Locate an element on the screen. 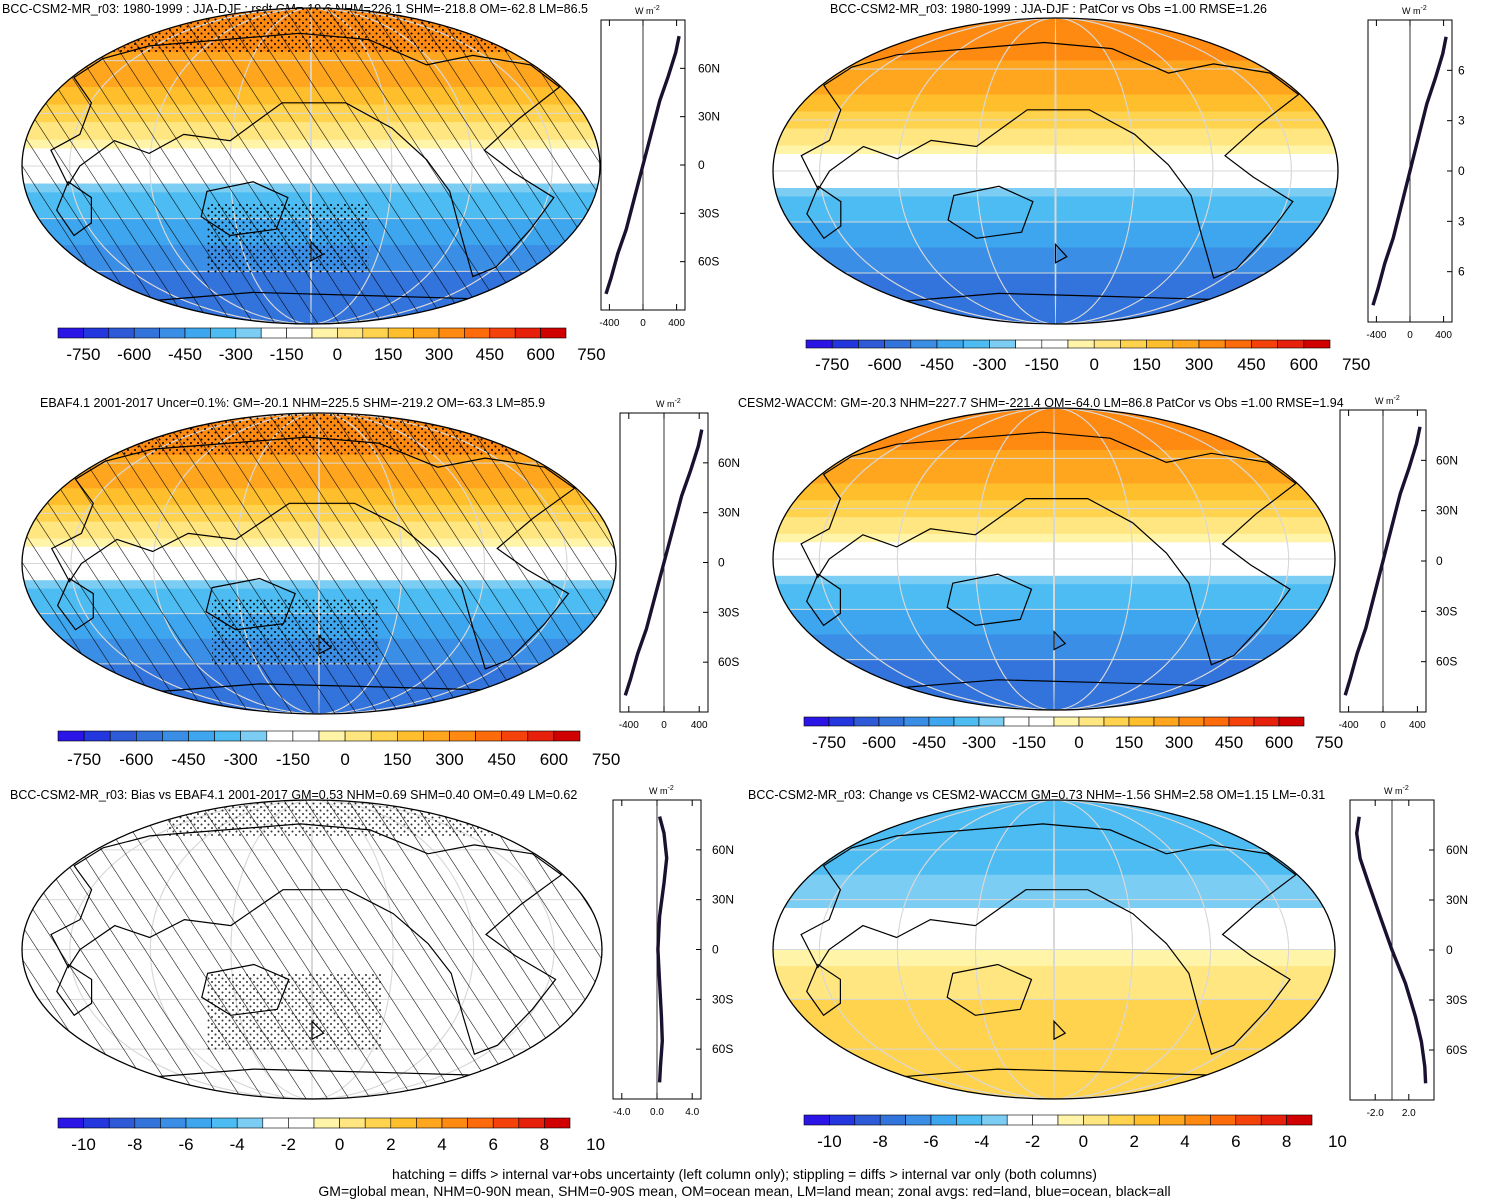 The height and width of the screenshot is (1199, 1489). colorbar-label: -2 is located at coordinates (288, 1144).